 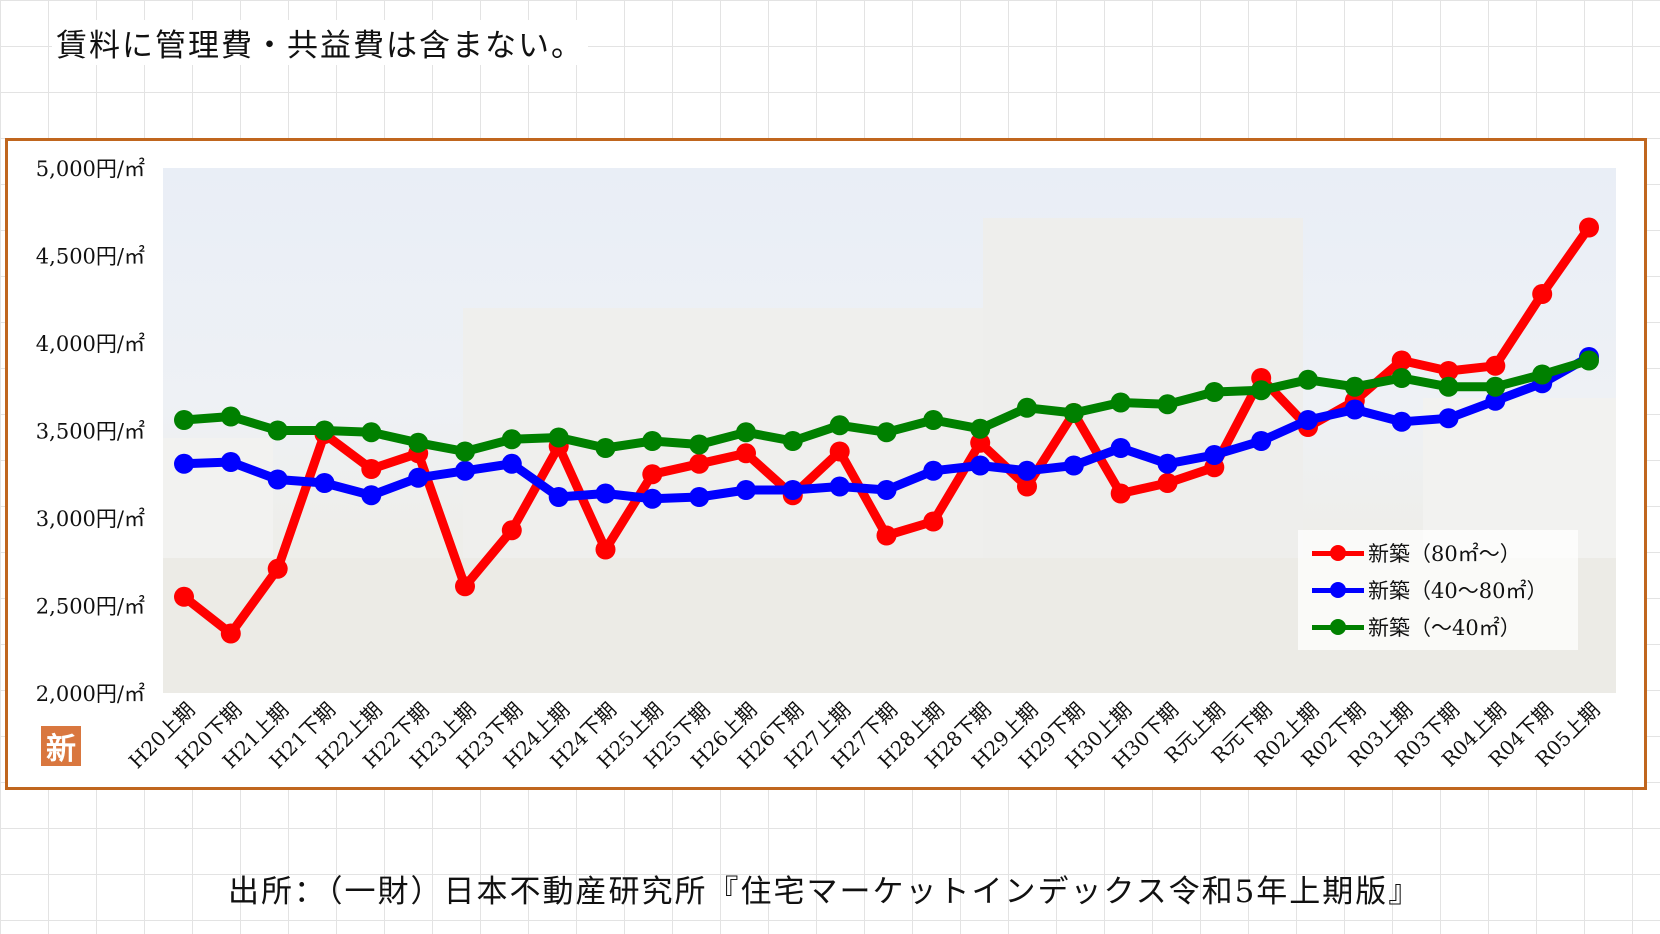 I want to click on legend-swatch-blue, so click(x=1338, y=590).